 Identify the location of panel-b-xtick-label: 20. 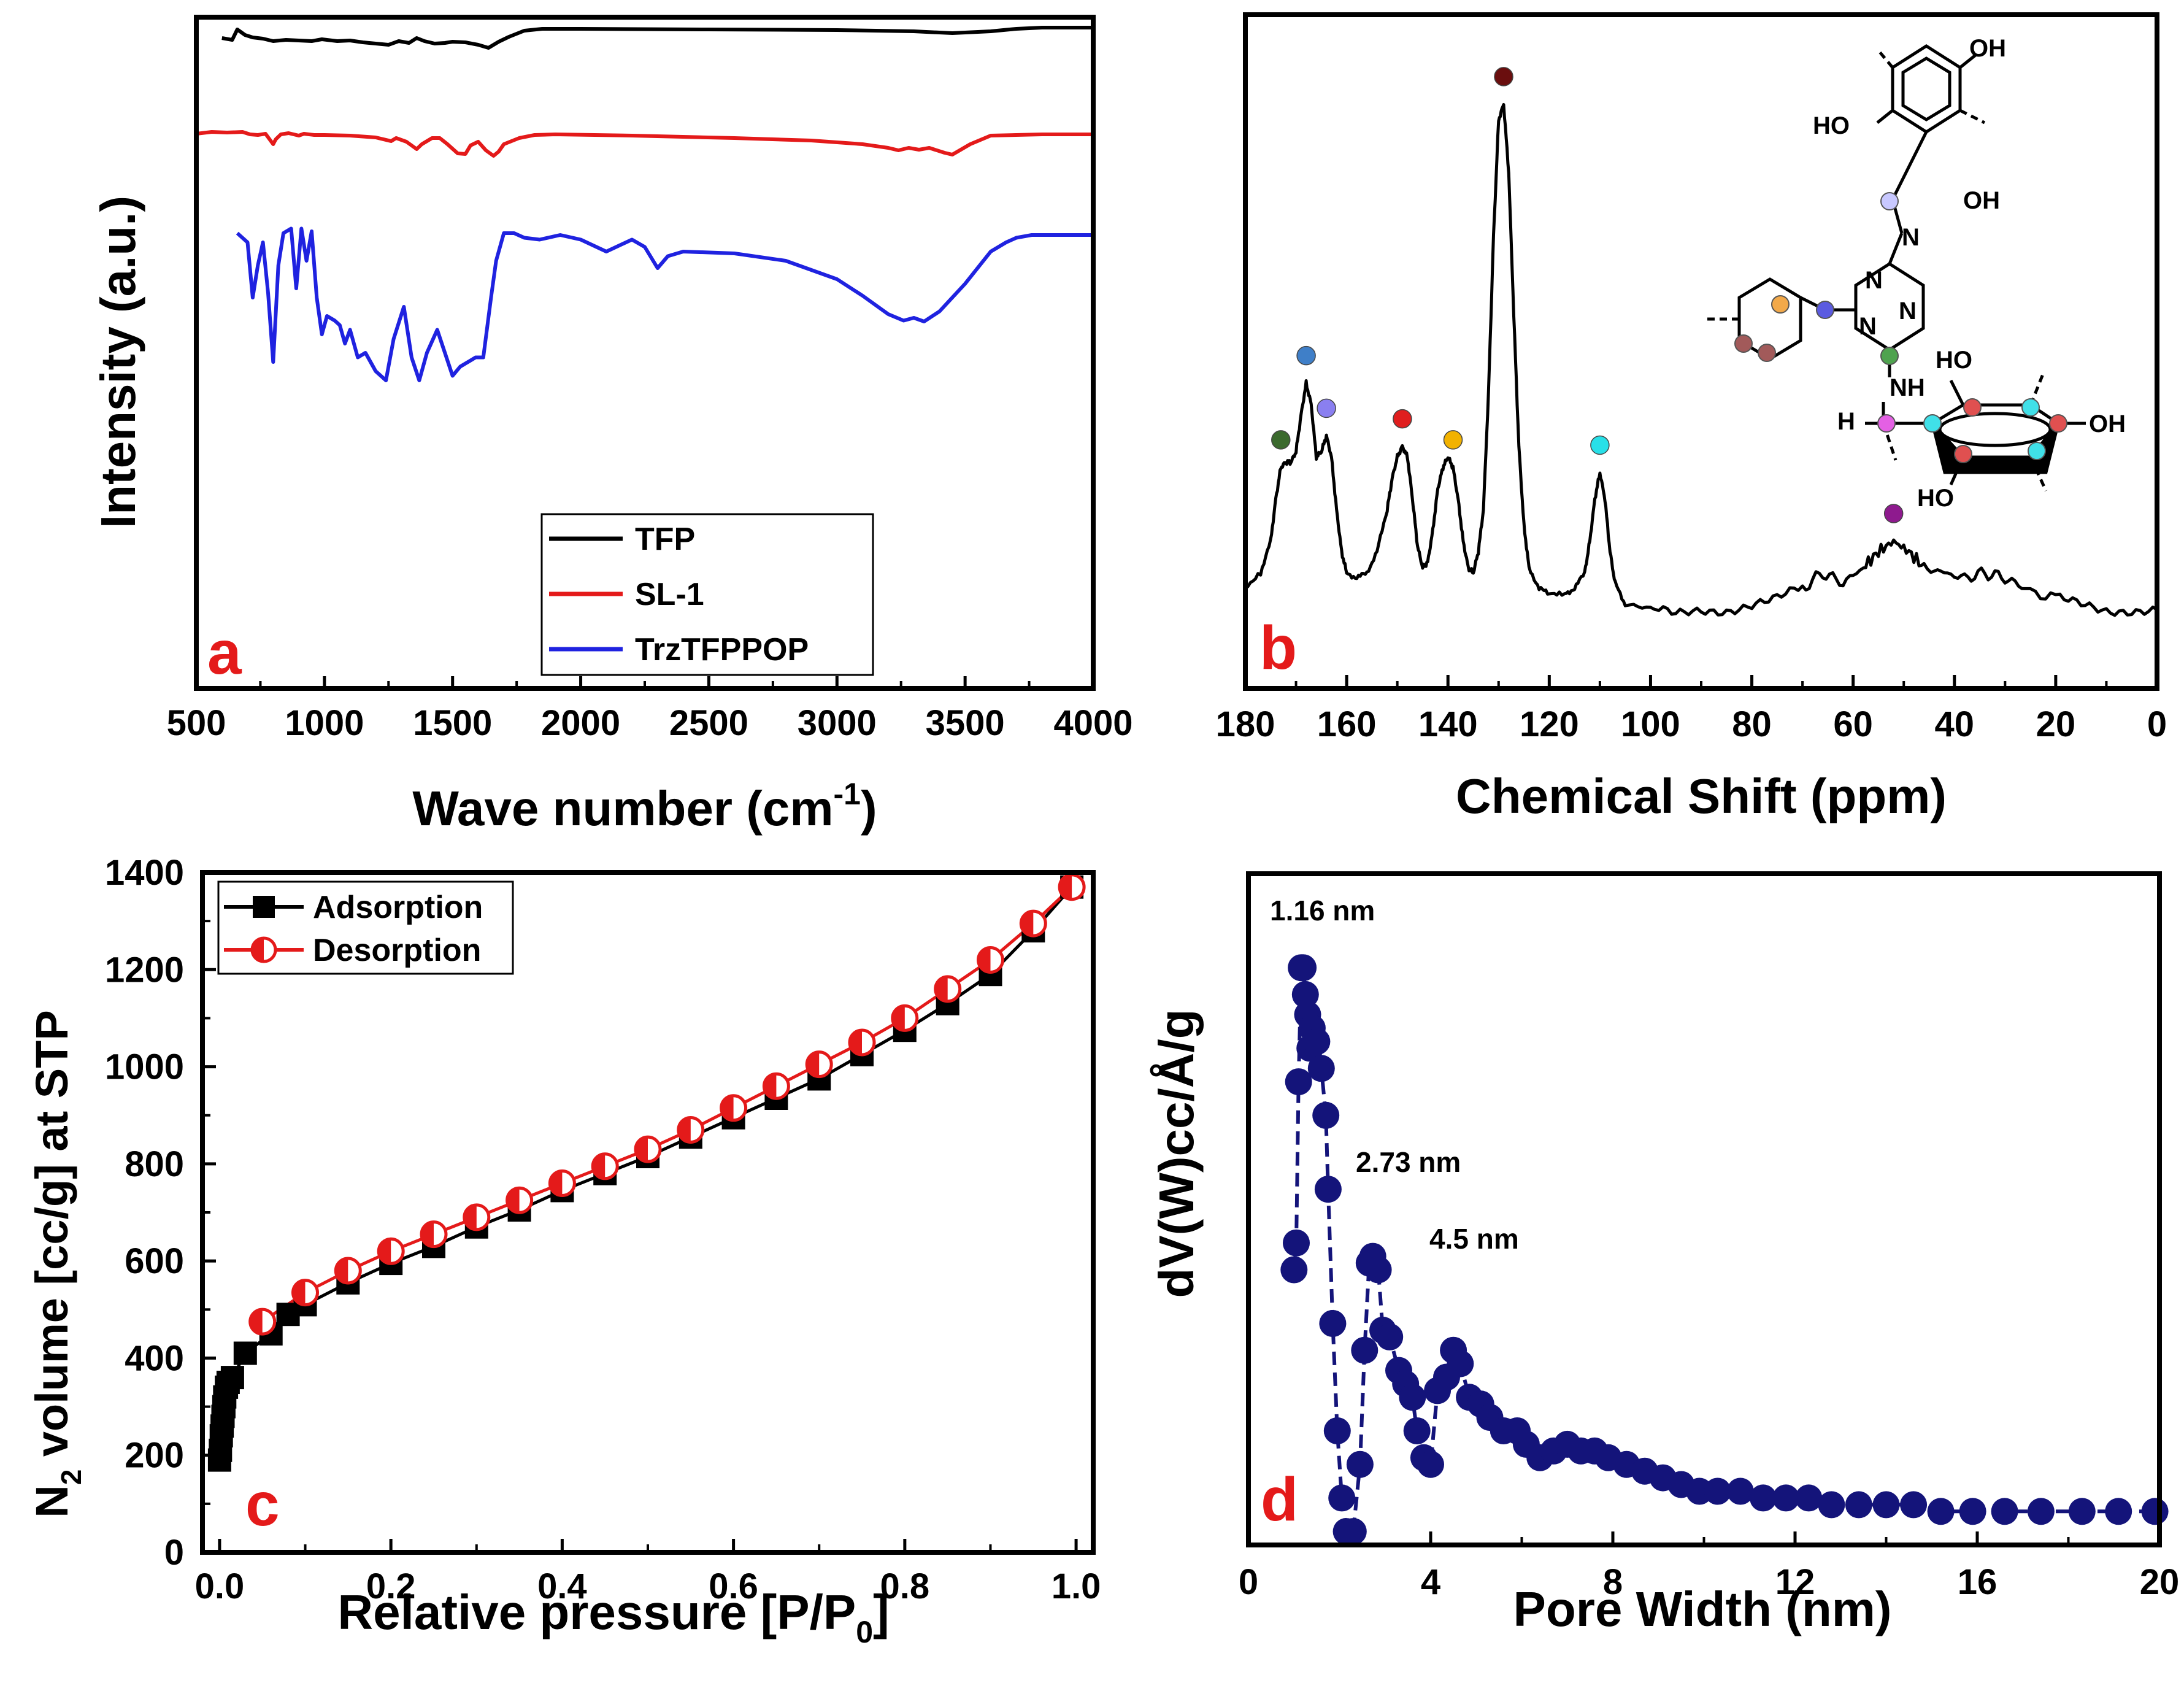
(2056, 724).